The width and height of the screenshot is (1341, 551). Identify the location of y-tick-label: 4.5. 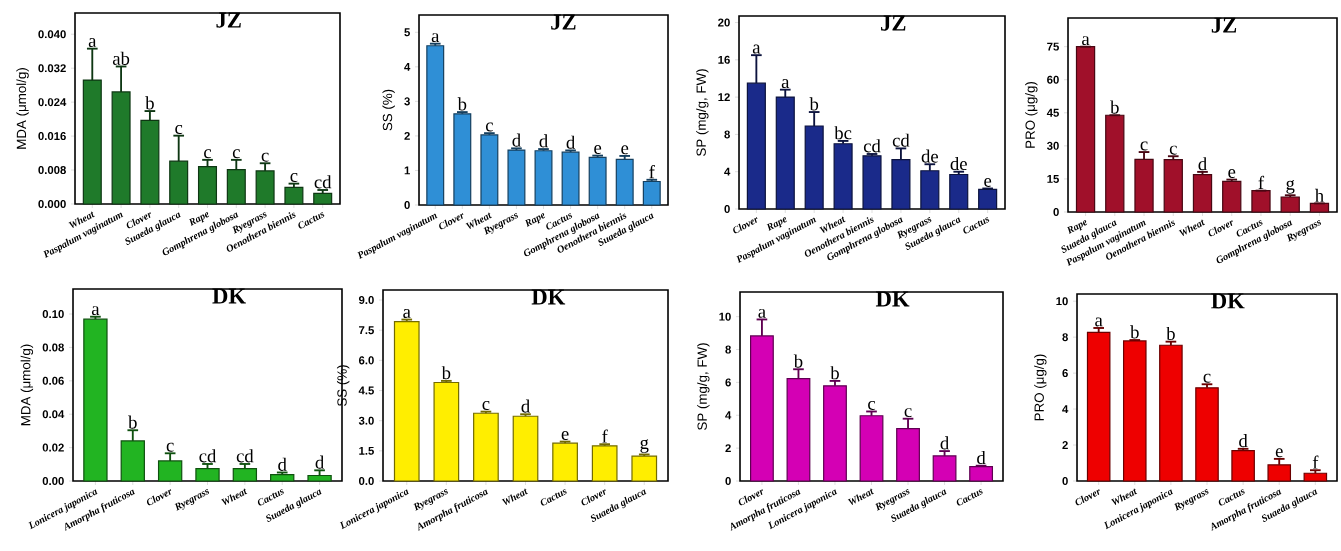
(366, 390).